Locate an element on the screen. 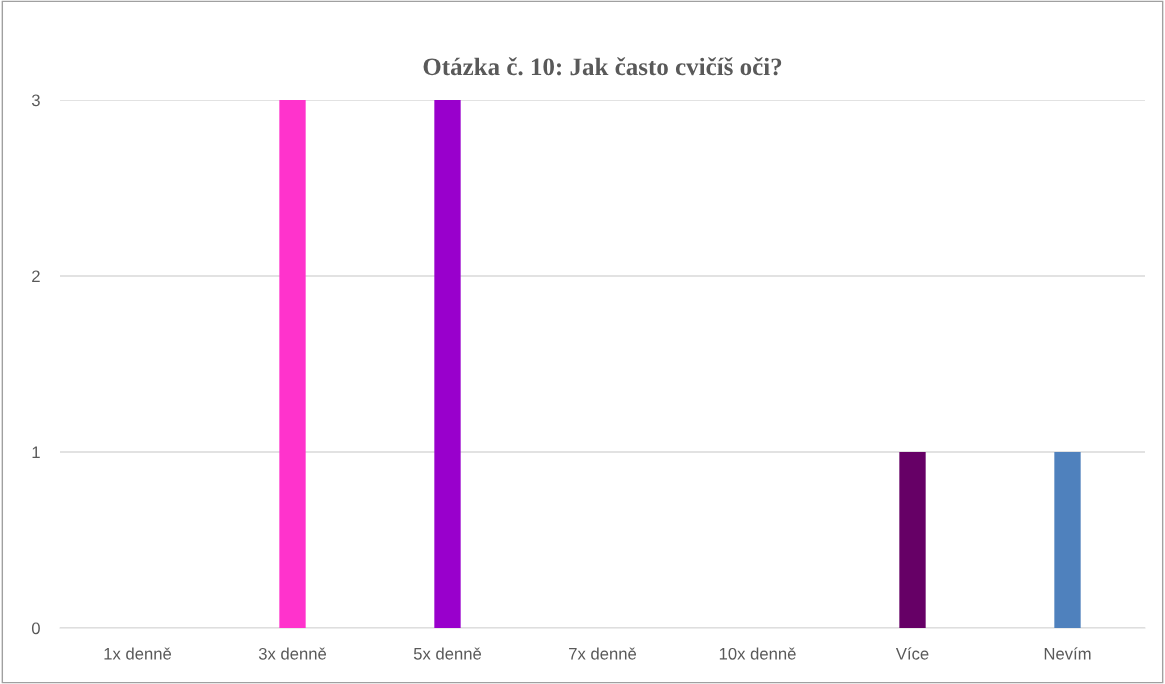 The image size is (1165, 684). y-tick-label: 2 is located at coordinates (36, 276).